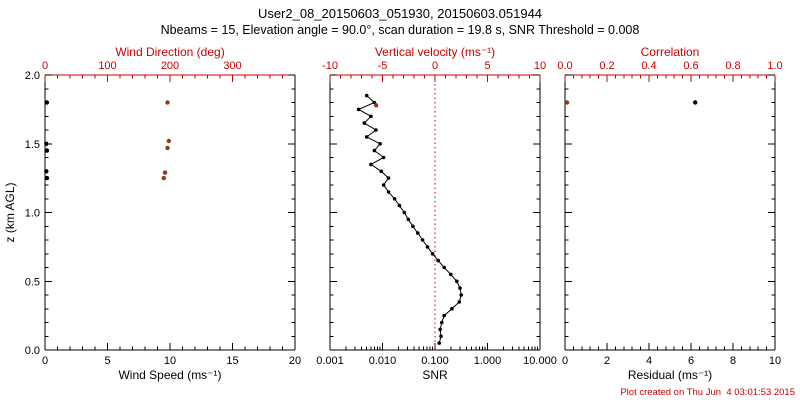  What do you see at coordinates (435, 52) in the screenshot?
I see `svg-text: Vertical velocity (ms⁻¹)` at bounding box center [435, 52].